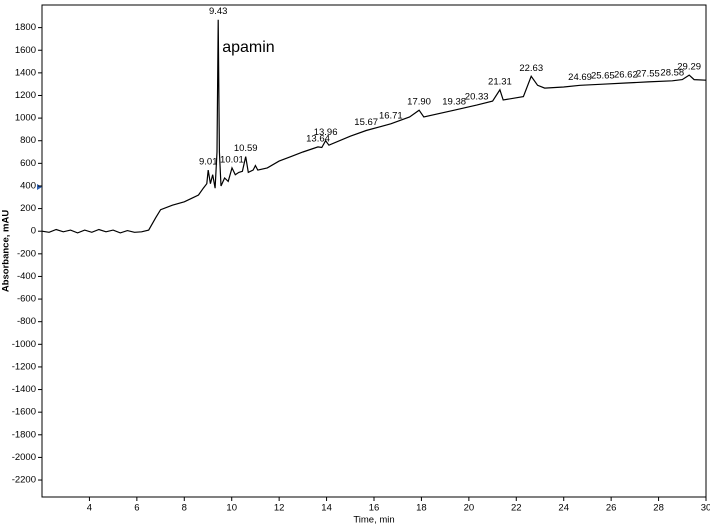 Image resolution: width=710 pixels, height=526 pixels. What do you see at coordinates (25, 72) in the screenshot?
I see `y-tick-label: 1400` at bounding box center [25, 72].